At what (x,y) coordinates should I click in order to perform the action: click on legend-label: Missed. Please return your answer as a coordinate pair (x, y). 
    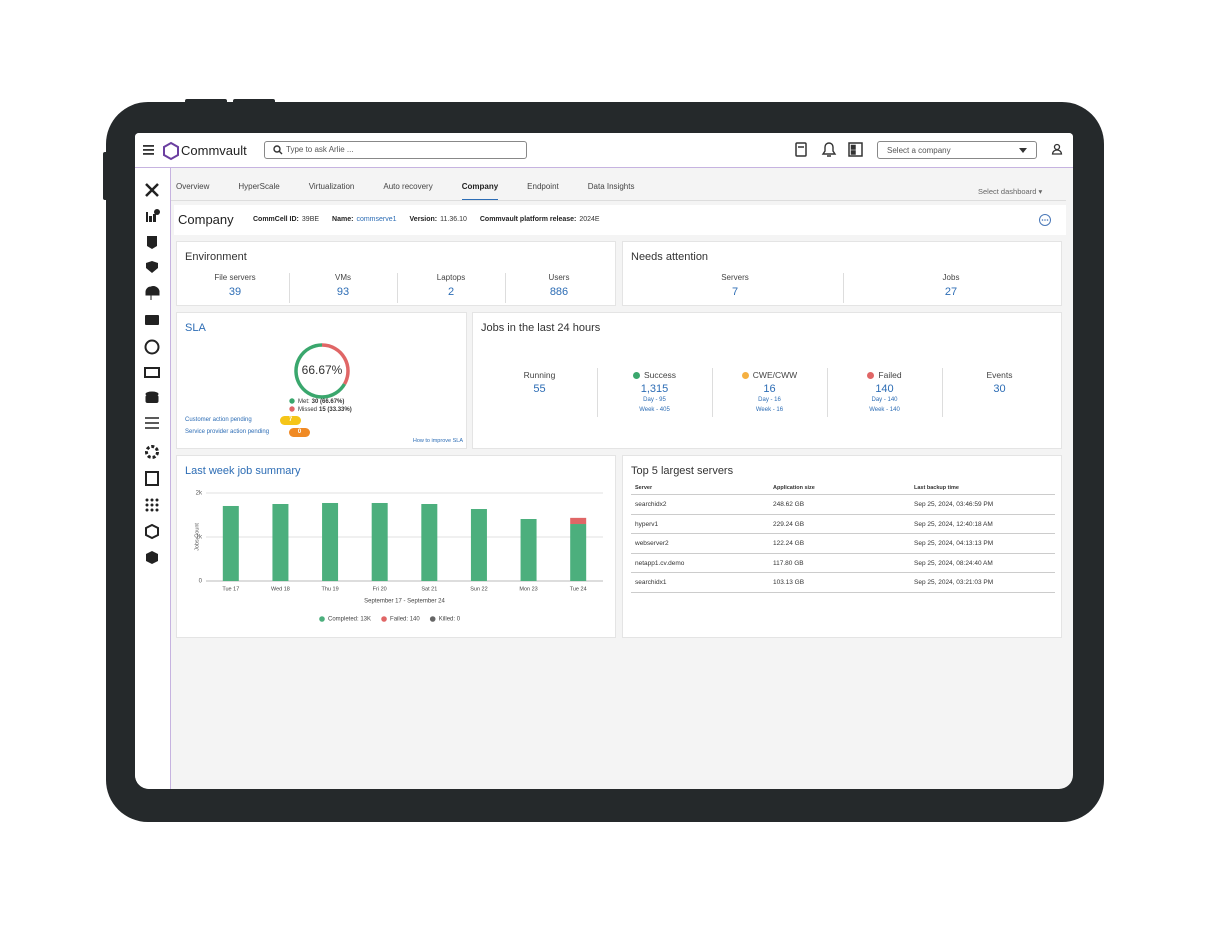
    Looking at the image, I should click on (307, 410).